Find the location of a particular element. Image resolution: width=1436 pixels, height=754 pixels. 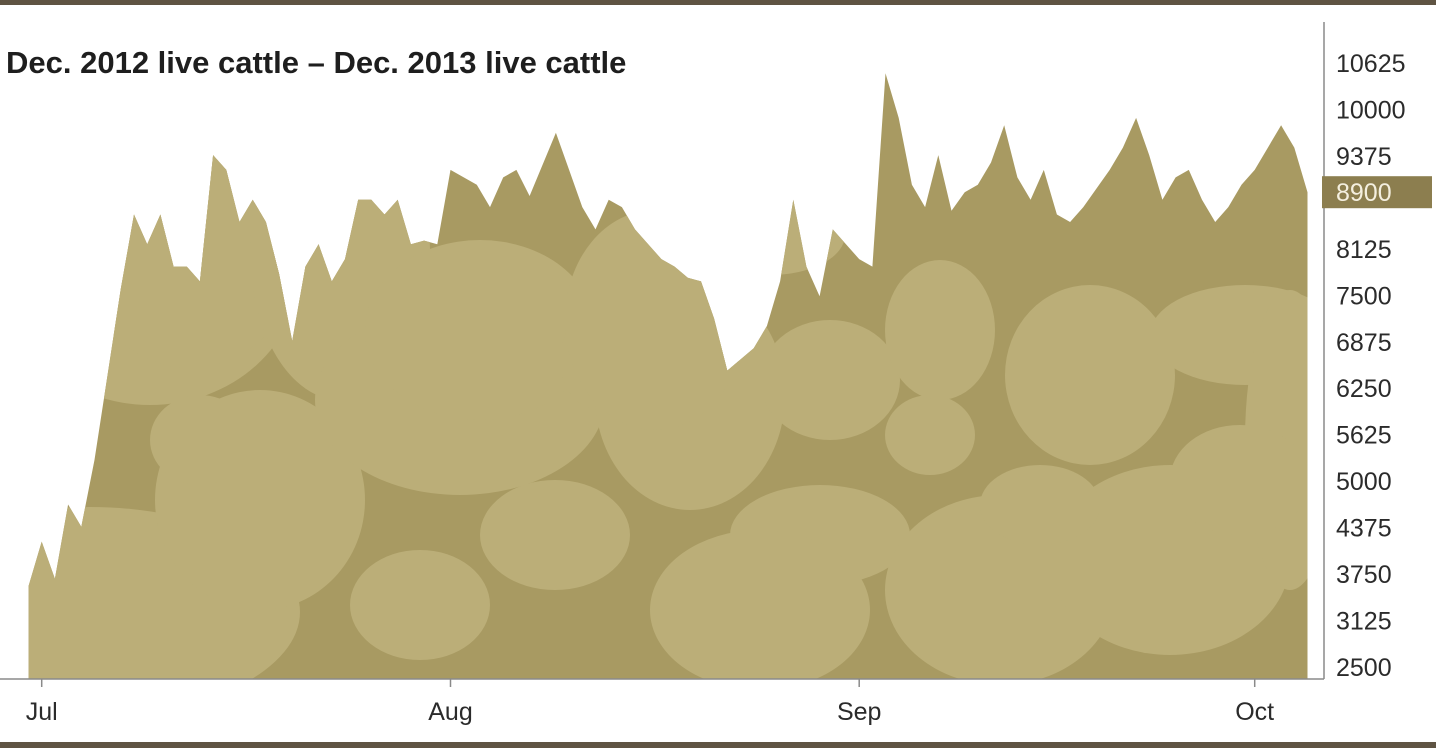

y-tick-label: 9375 is located at coordinates (1364, 157).